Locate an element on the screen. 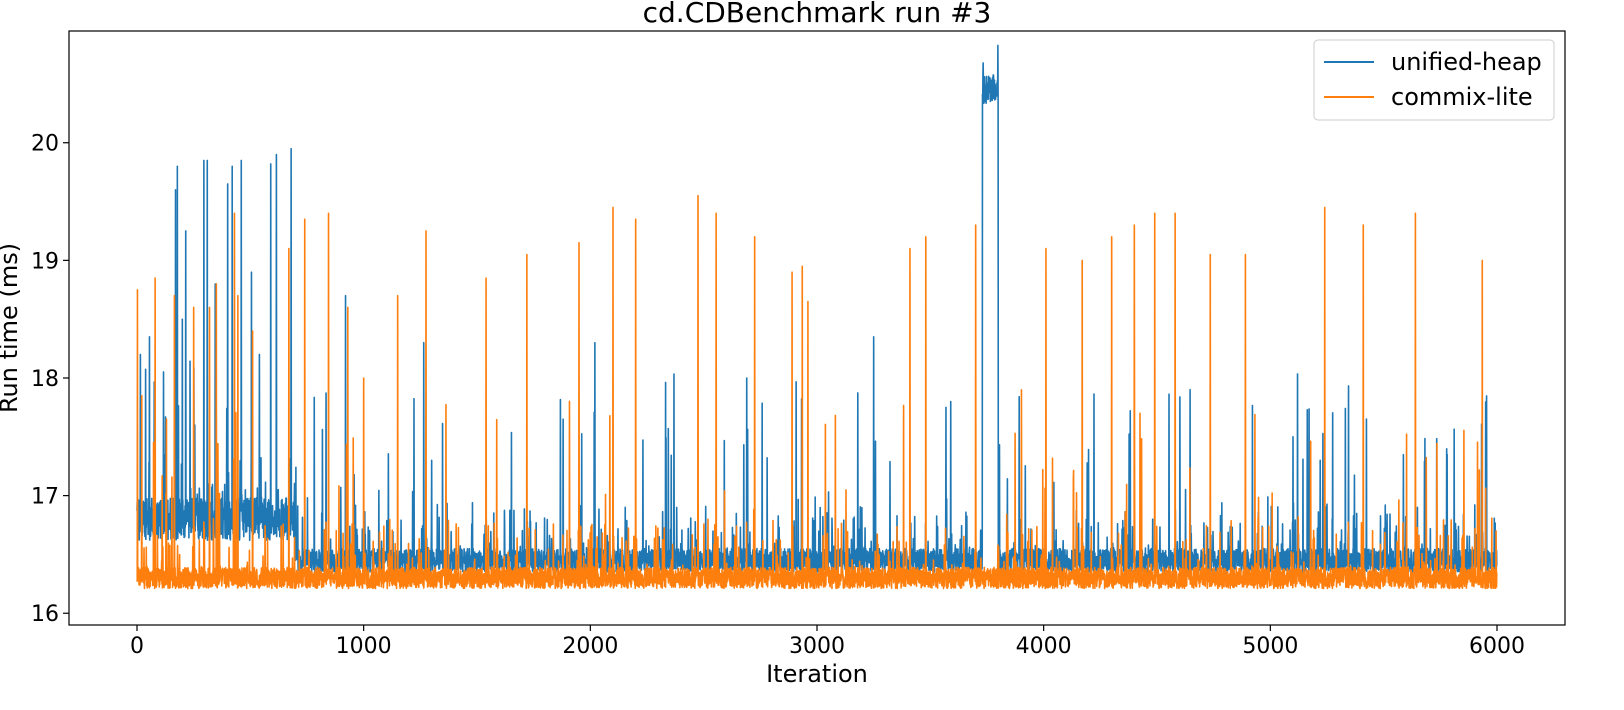 The height and width of the screenshot is (710, 1624). y-axis-ticks: 16 17 18 19 20 is located at coordinates (50, 379).